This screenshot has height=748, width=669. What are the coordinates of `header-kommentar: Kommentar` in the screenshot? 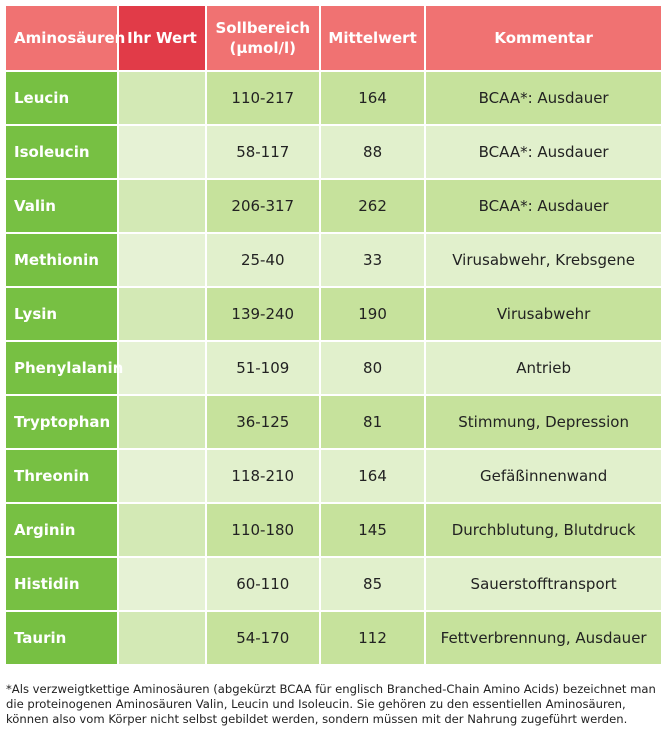 It's located at (543, 38).